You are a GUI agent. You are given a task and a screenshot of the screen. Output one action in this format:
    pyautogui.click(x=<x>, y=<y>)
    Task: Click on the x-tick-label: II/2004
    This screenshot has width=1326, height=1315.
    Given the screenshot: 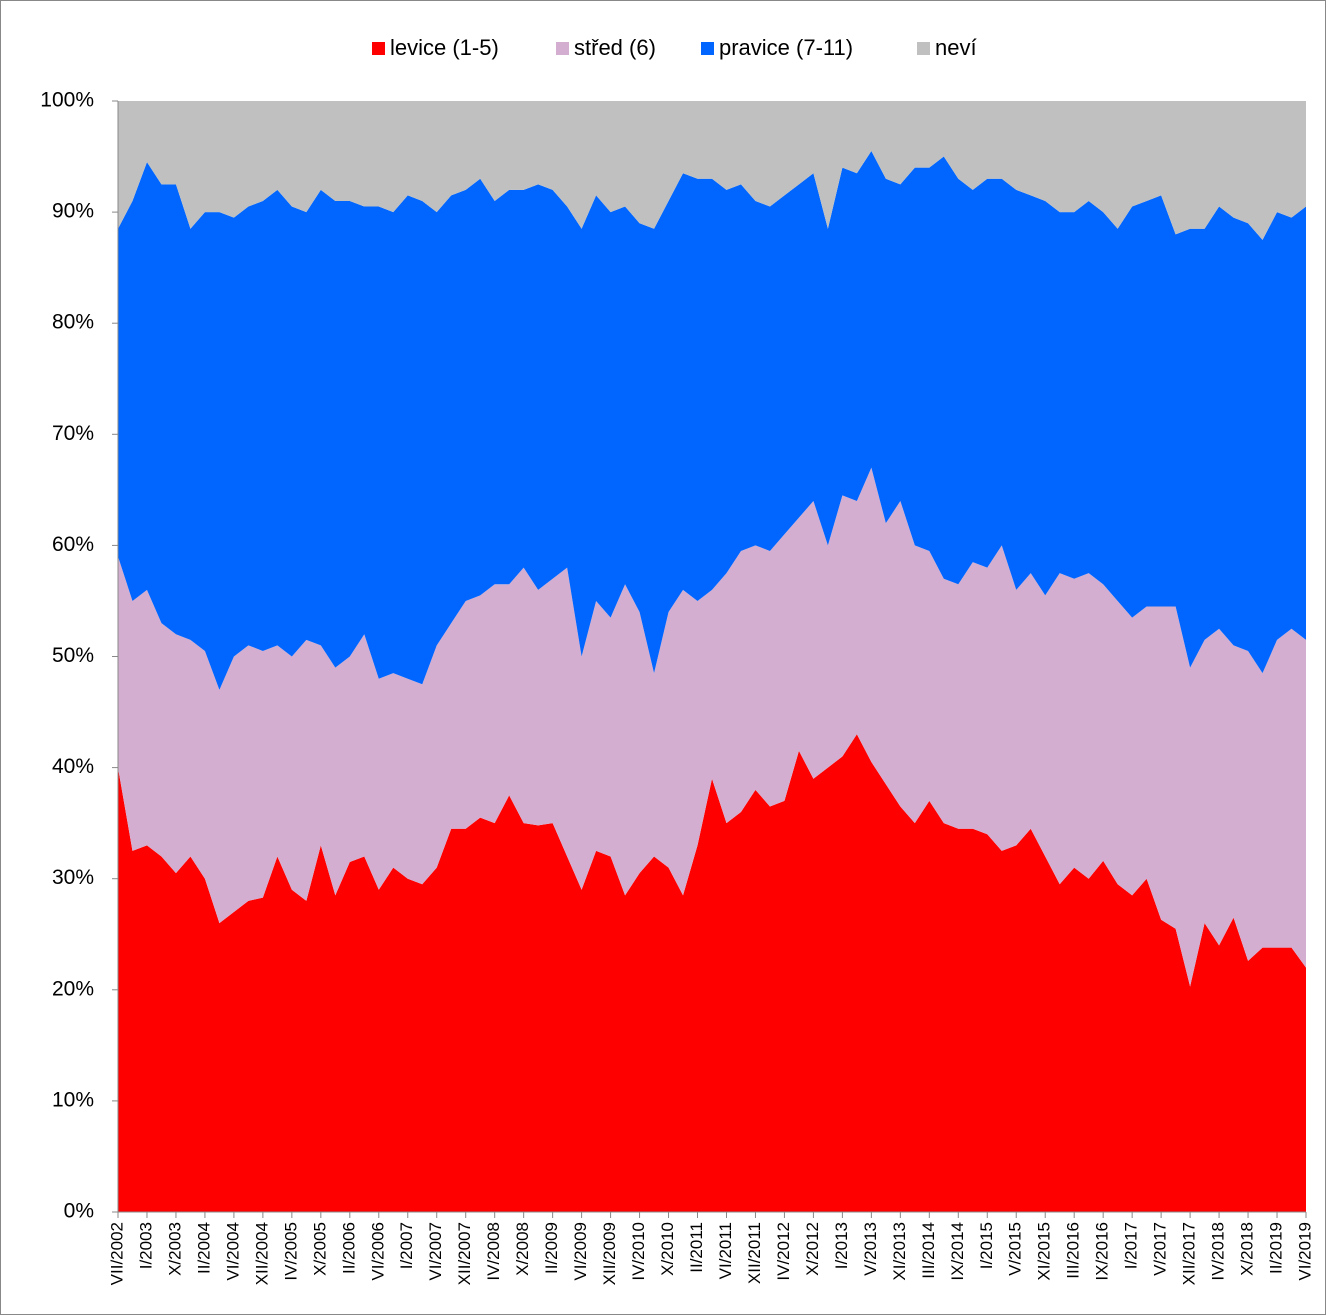 What is the action you would take?
    pyautogui.click(x=203, y=1248)
    